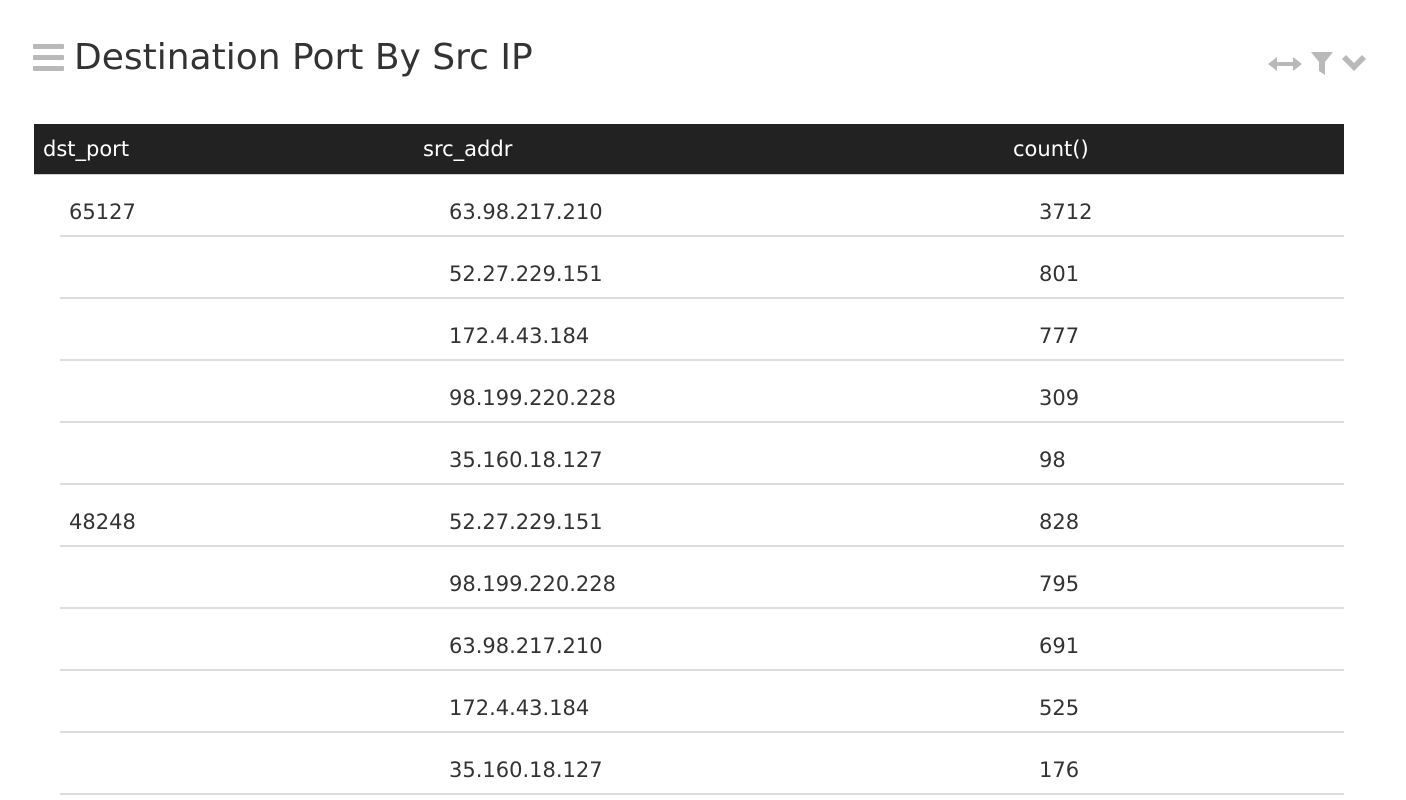 Image resolution: width=1406 pixels, height=800 pixels. I want to click on table-header: dst_port src_addr count(), so click(689, 149).